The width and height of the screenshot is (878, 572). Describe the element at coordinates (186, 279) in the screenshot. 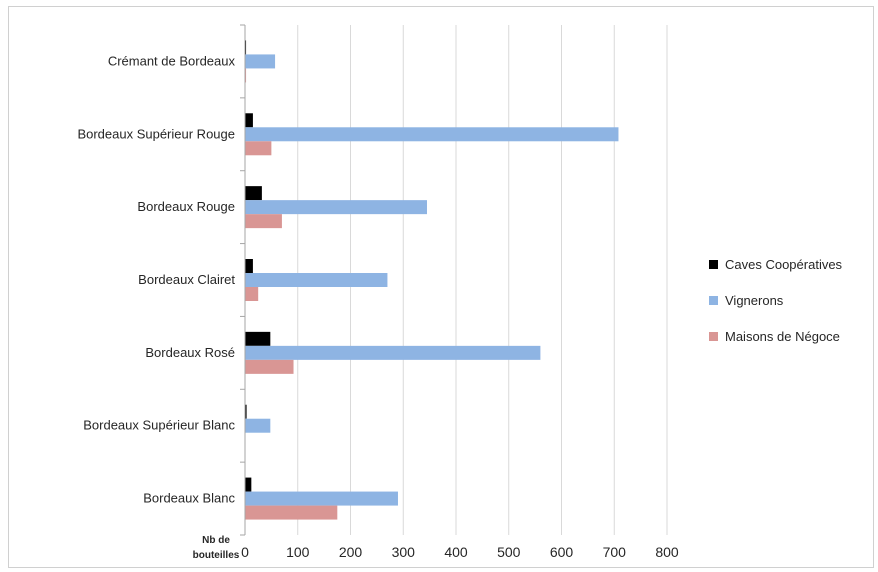

I see `category-label: Bordeaux Clairet` at that location.